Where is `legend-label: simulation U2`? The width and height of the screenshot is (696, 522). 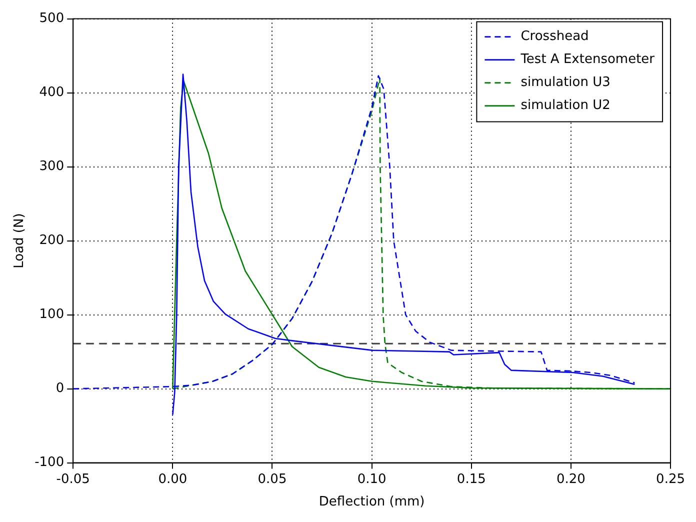
legend-label: simulation U2 is located at coordinates (565, 106).